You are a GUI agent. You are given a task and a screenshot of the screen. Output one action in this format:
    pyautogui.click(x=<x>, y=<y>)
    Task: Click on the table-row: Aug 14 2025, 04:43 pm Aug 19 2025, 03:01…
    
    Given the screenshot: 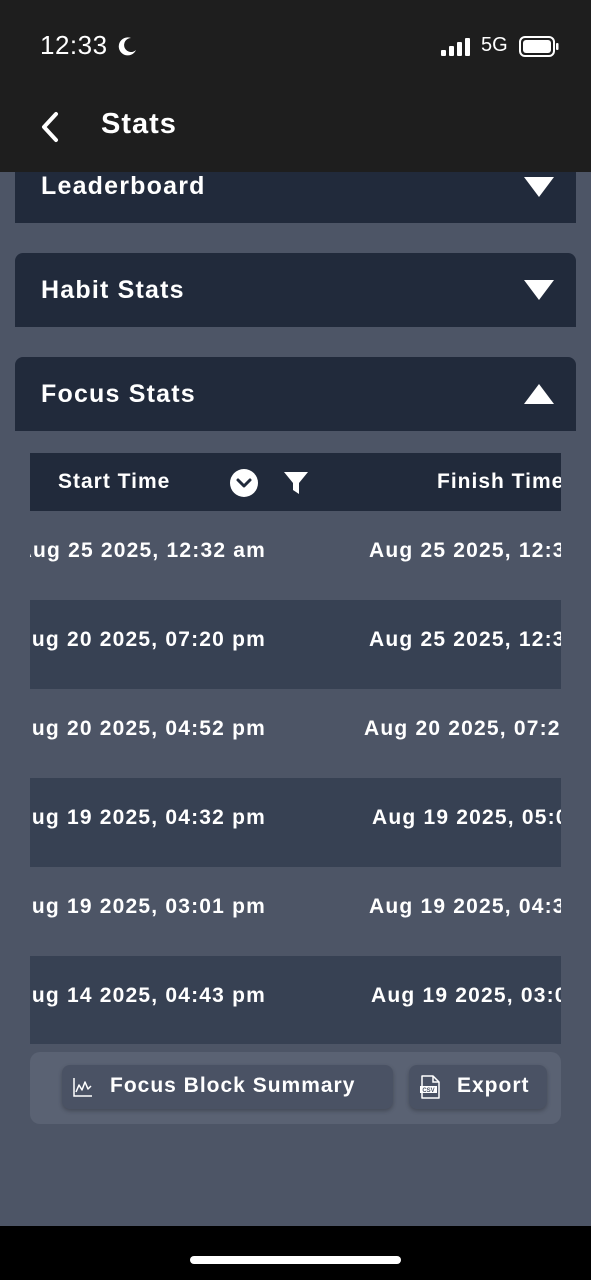 What is the action you would take?
    pyautogui.click(x=295, y=1000)
    